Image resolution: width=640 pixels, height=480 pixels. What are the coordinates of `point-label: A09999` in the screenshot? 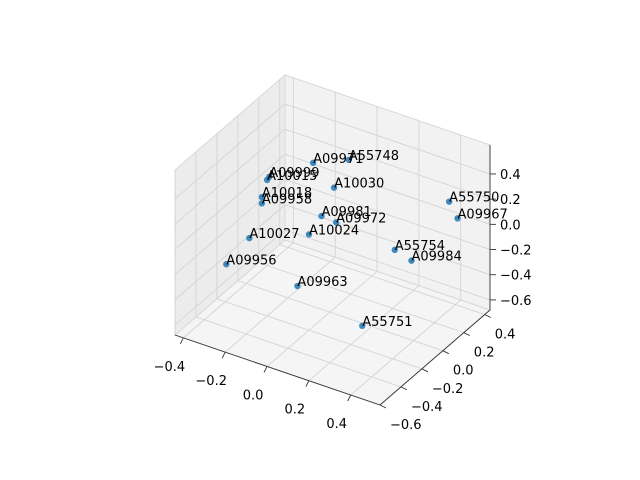 It's located at (294, 173).